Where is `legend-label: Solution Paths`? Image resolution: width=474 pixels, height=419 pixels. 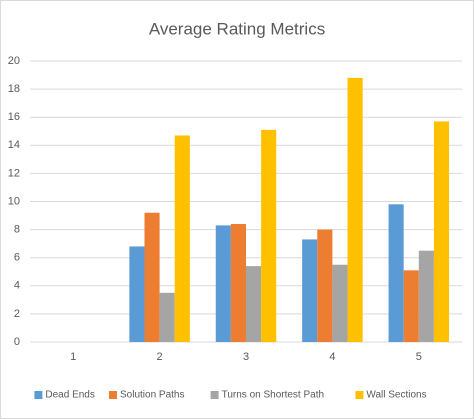
legend-label: Solution Paths is located at coordinates (152, 395).